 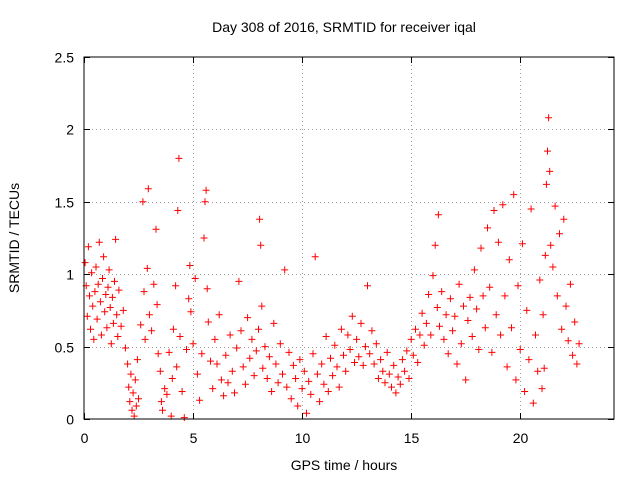 What do you see at coordinates (65, 203) in the screenshot?
I see `y-tick-label: 1.5` at bounding box center [65, 203].